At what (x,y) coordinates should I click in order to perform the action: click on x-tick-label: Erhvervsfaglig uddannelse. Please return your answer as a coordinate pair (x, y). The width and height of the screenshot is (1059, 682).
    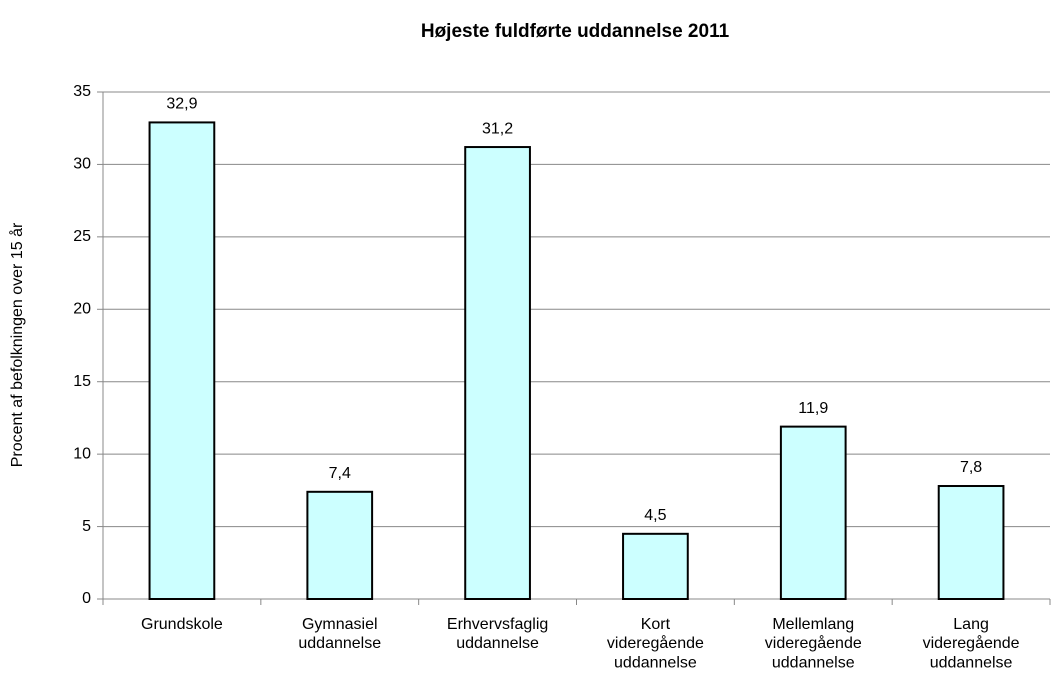
    Looking at the image, I should click on (497, 634).